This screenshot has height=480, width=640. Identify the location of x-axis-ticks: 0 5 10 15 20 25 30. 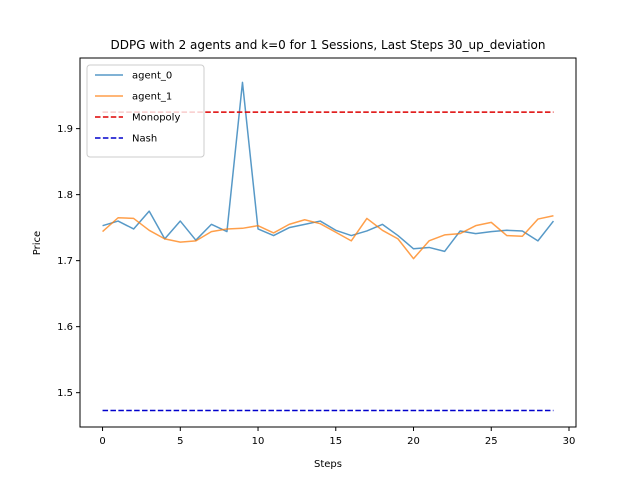
(337, 437).